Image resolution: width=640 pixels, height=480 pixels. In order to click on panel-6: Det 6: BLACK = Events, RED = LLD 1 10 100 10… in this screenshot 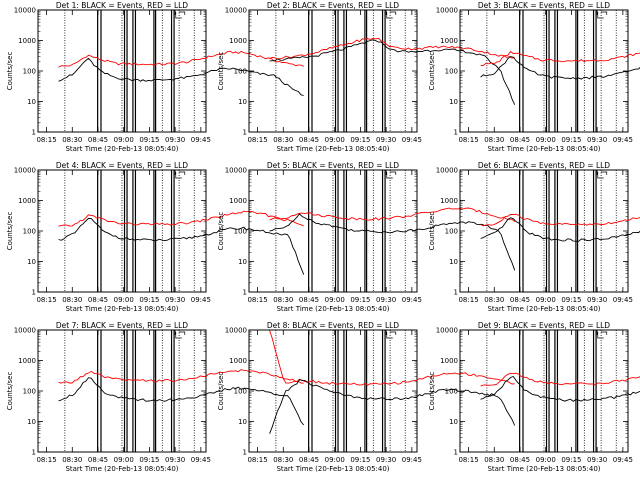, I will do `click(534, 237)`.